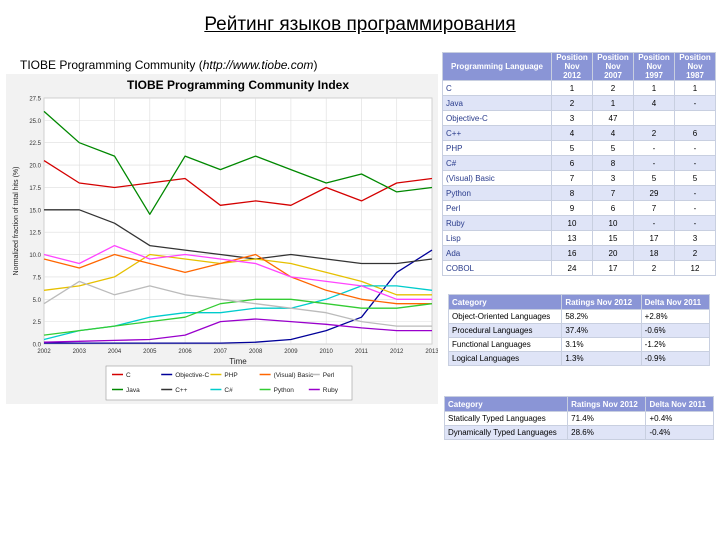 Image resolution: width=720 pixels, height=540 pixels. I want to click on category-table-header: Category Ratings Nov 2012 Delta Nov 2011, so click(579, 302).